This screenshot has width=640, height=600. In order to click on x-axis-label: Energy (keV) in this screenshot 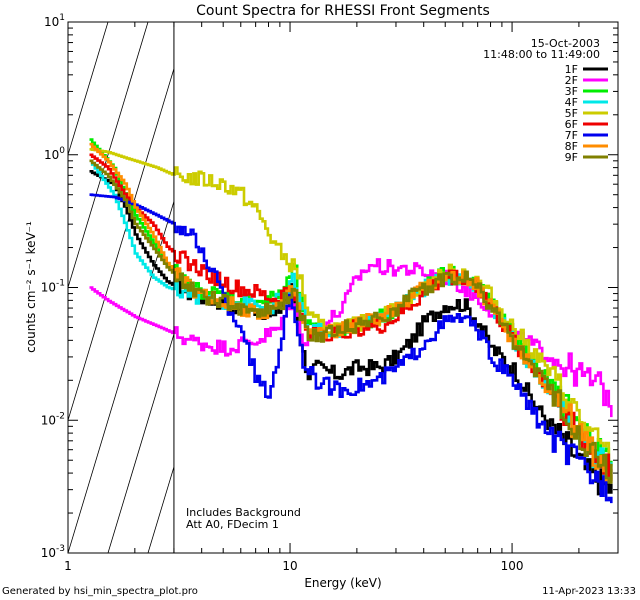, I will do `click(342, 583)`.